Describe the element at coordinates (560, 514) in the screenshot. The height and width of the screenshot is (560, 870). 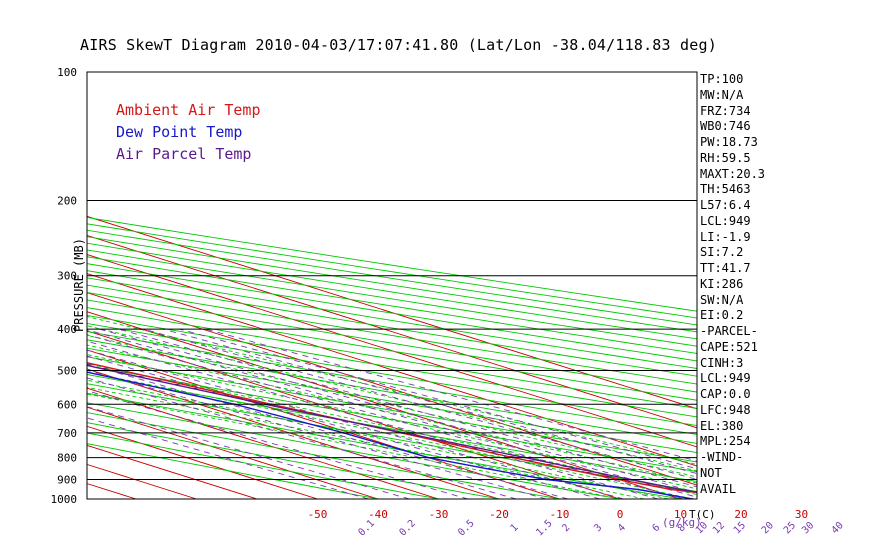
I see `bottom-temp-tick: -10` at that location.